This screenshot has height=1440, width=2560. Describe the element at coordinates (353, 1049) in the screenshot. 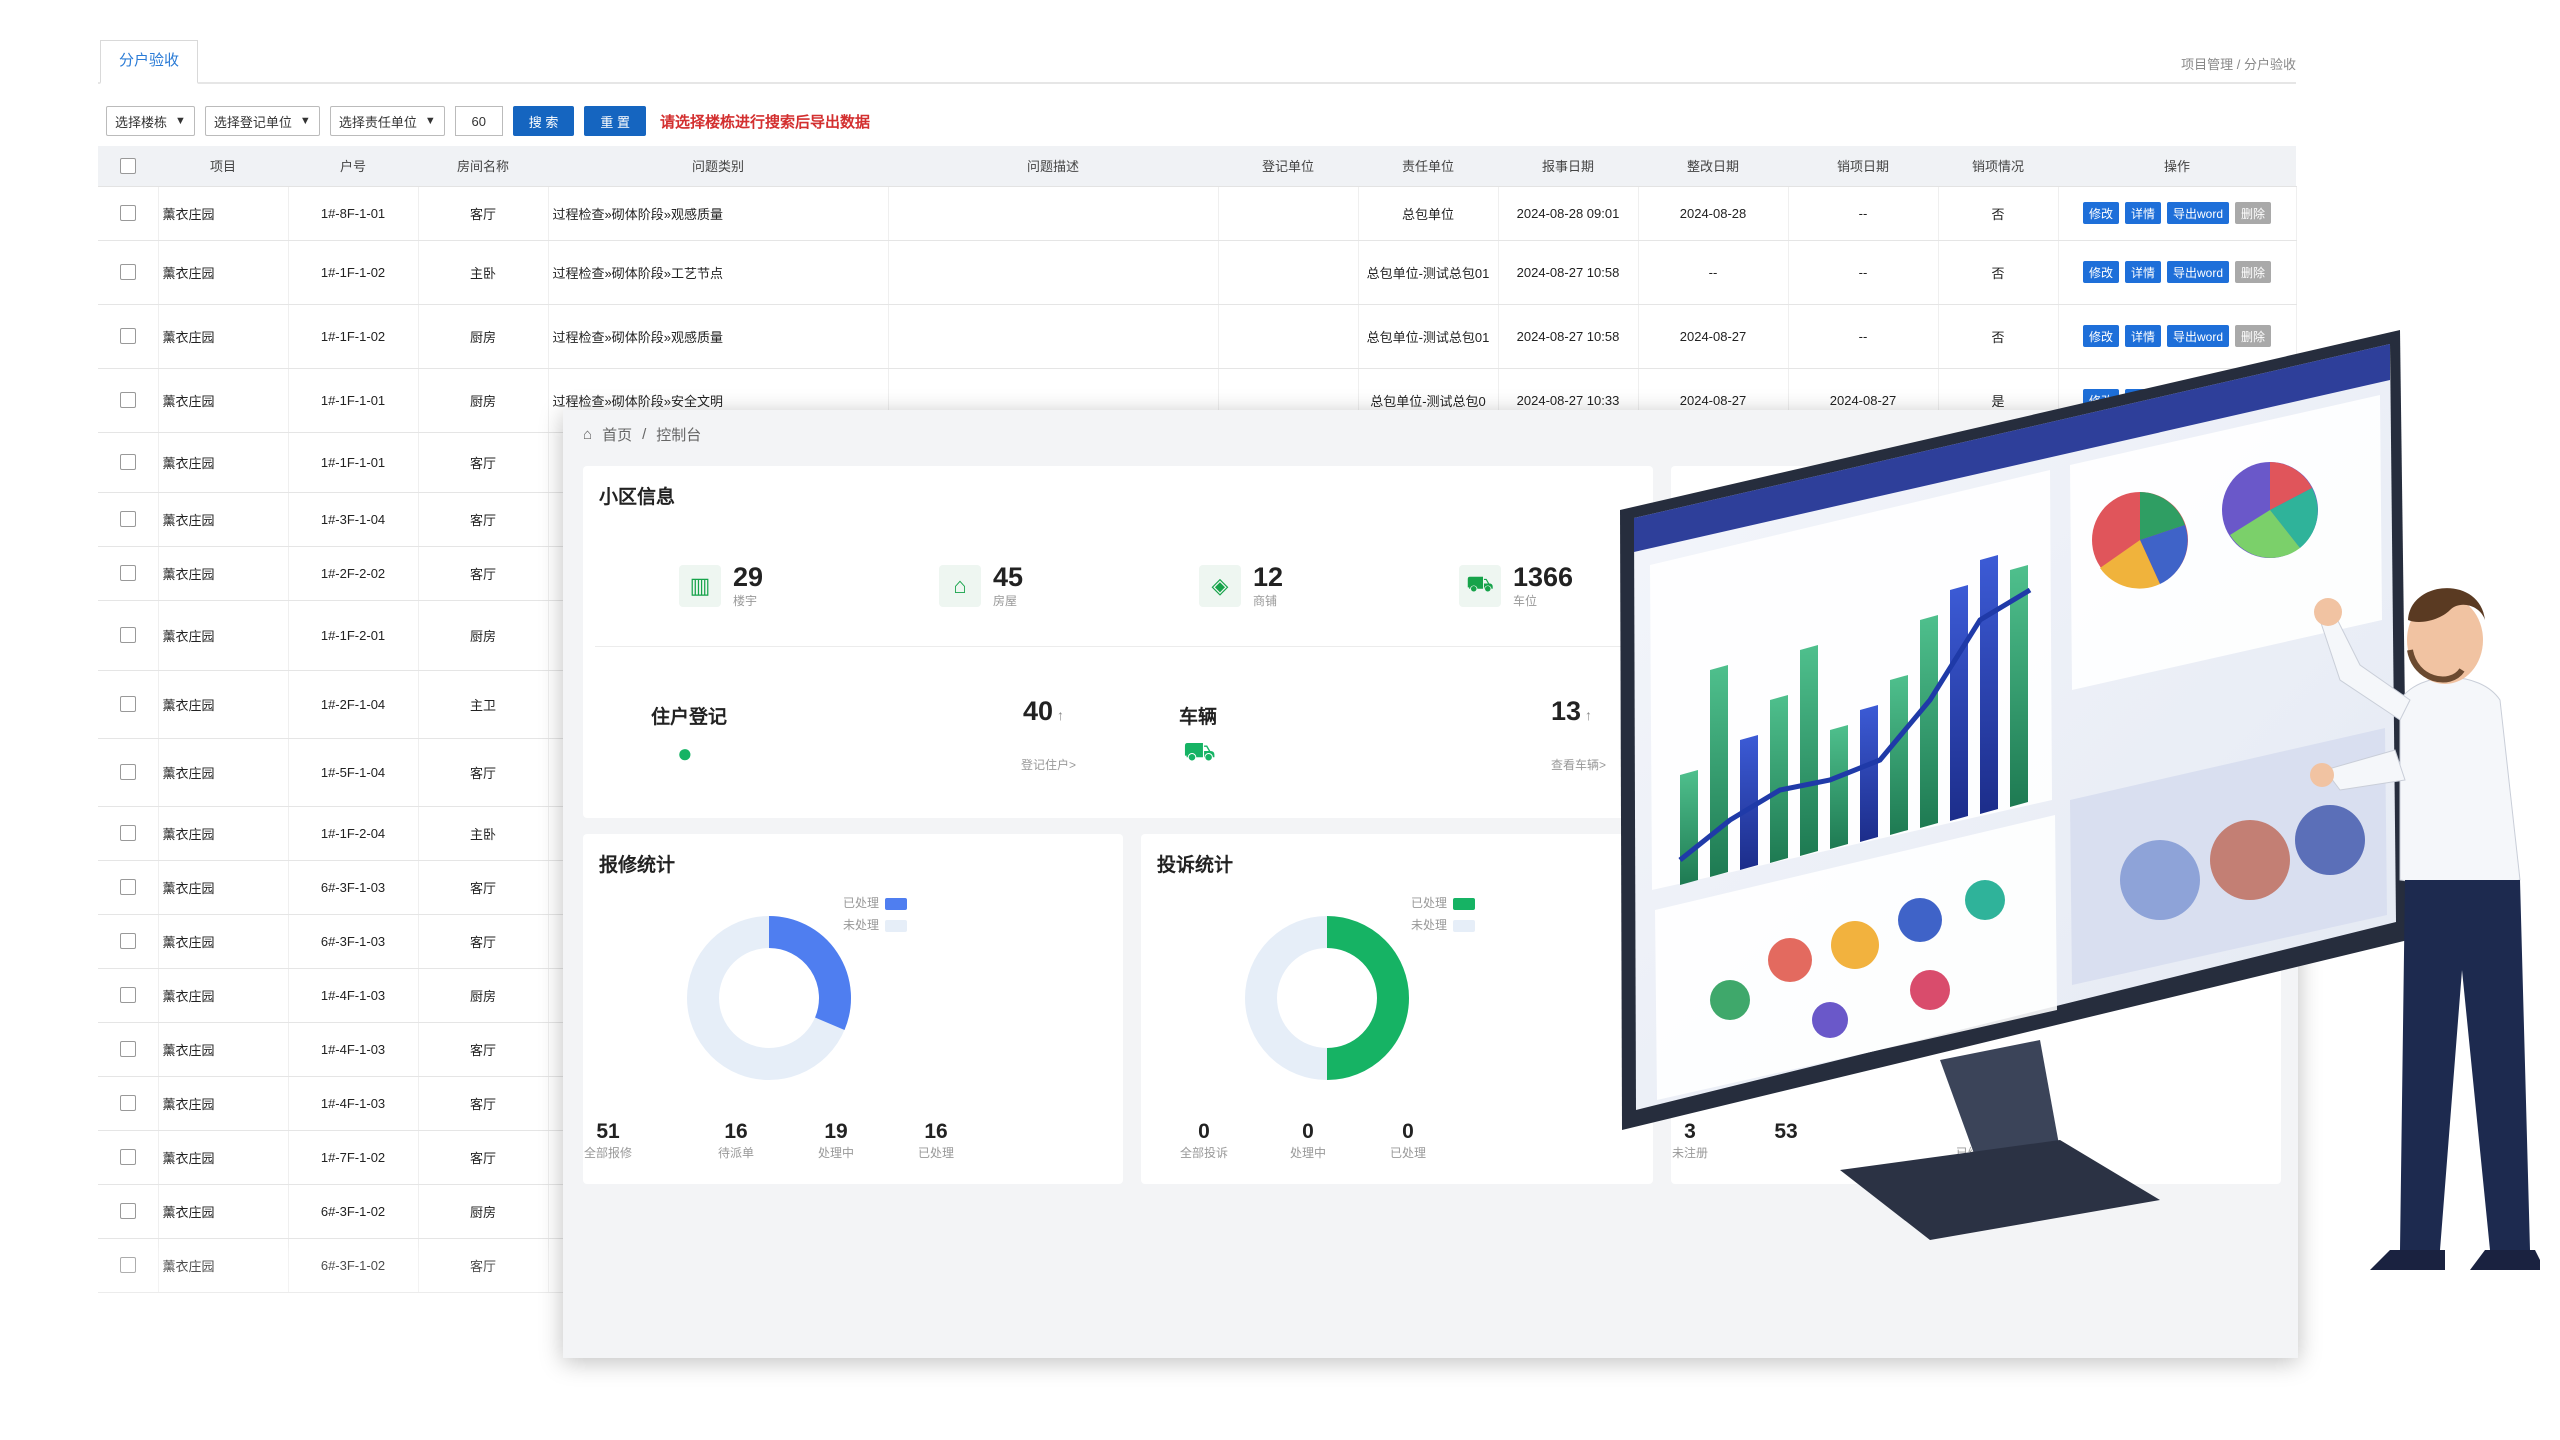

I see `cell-unit: 1#-4F-1-03` at that location.